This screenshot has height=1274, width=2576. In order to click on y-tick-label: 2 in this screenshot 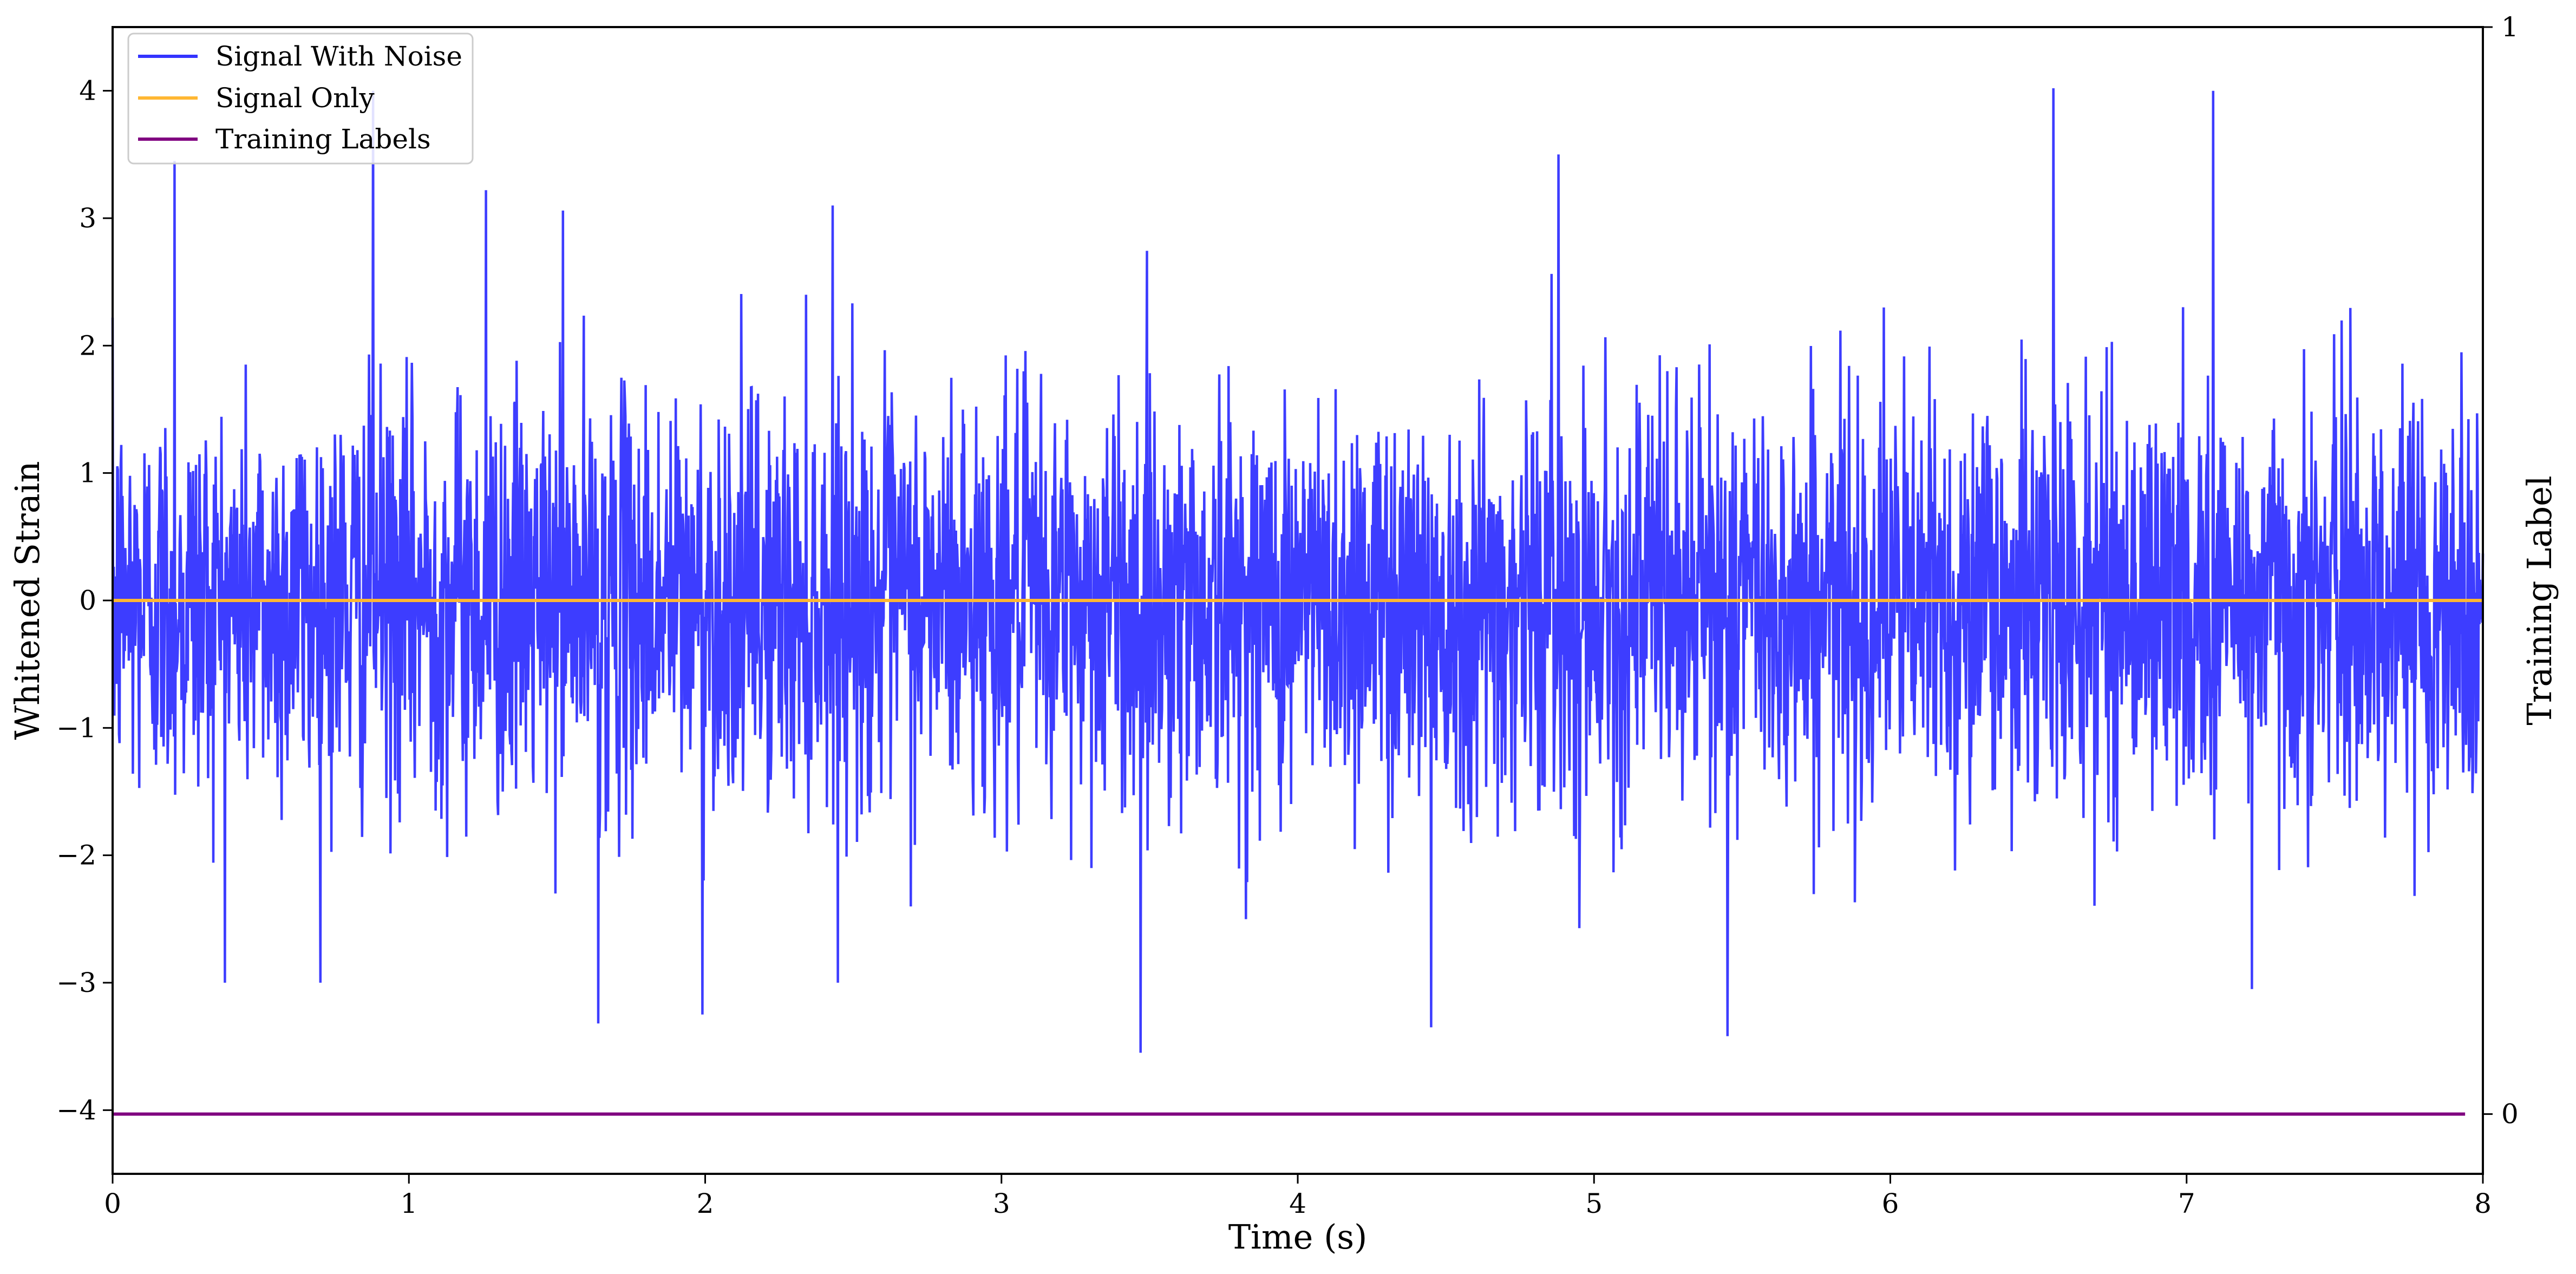, I will do `click(88, 345)`.